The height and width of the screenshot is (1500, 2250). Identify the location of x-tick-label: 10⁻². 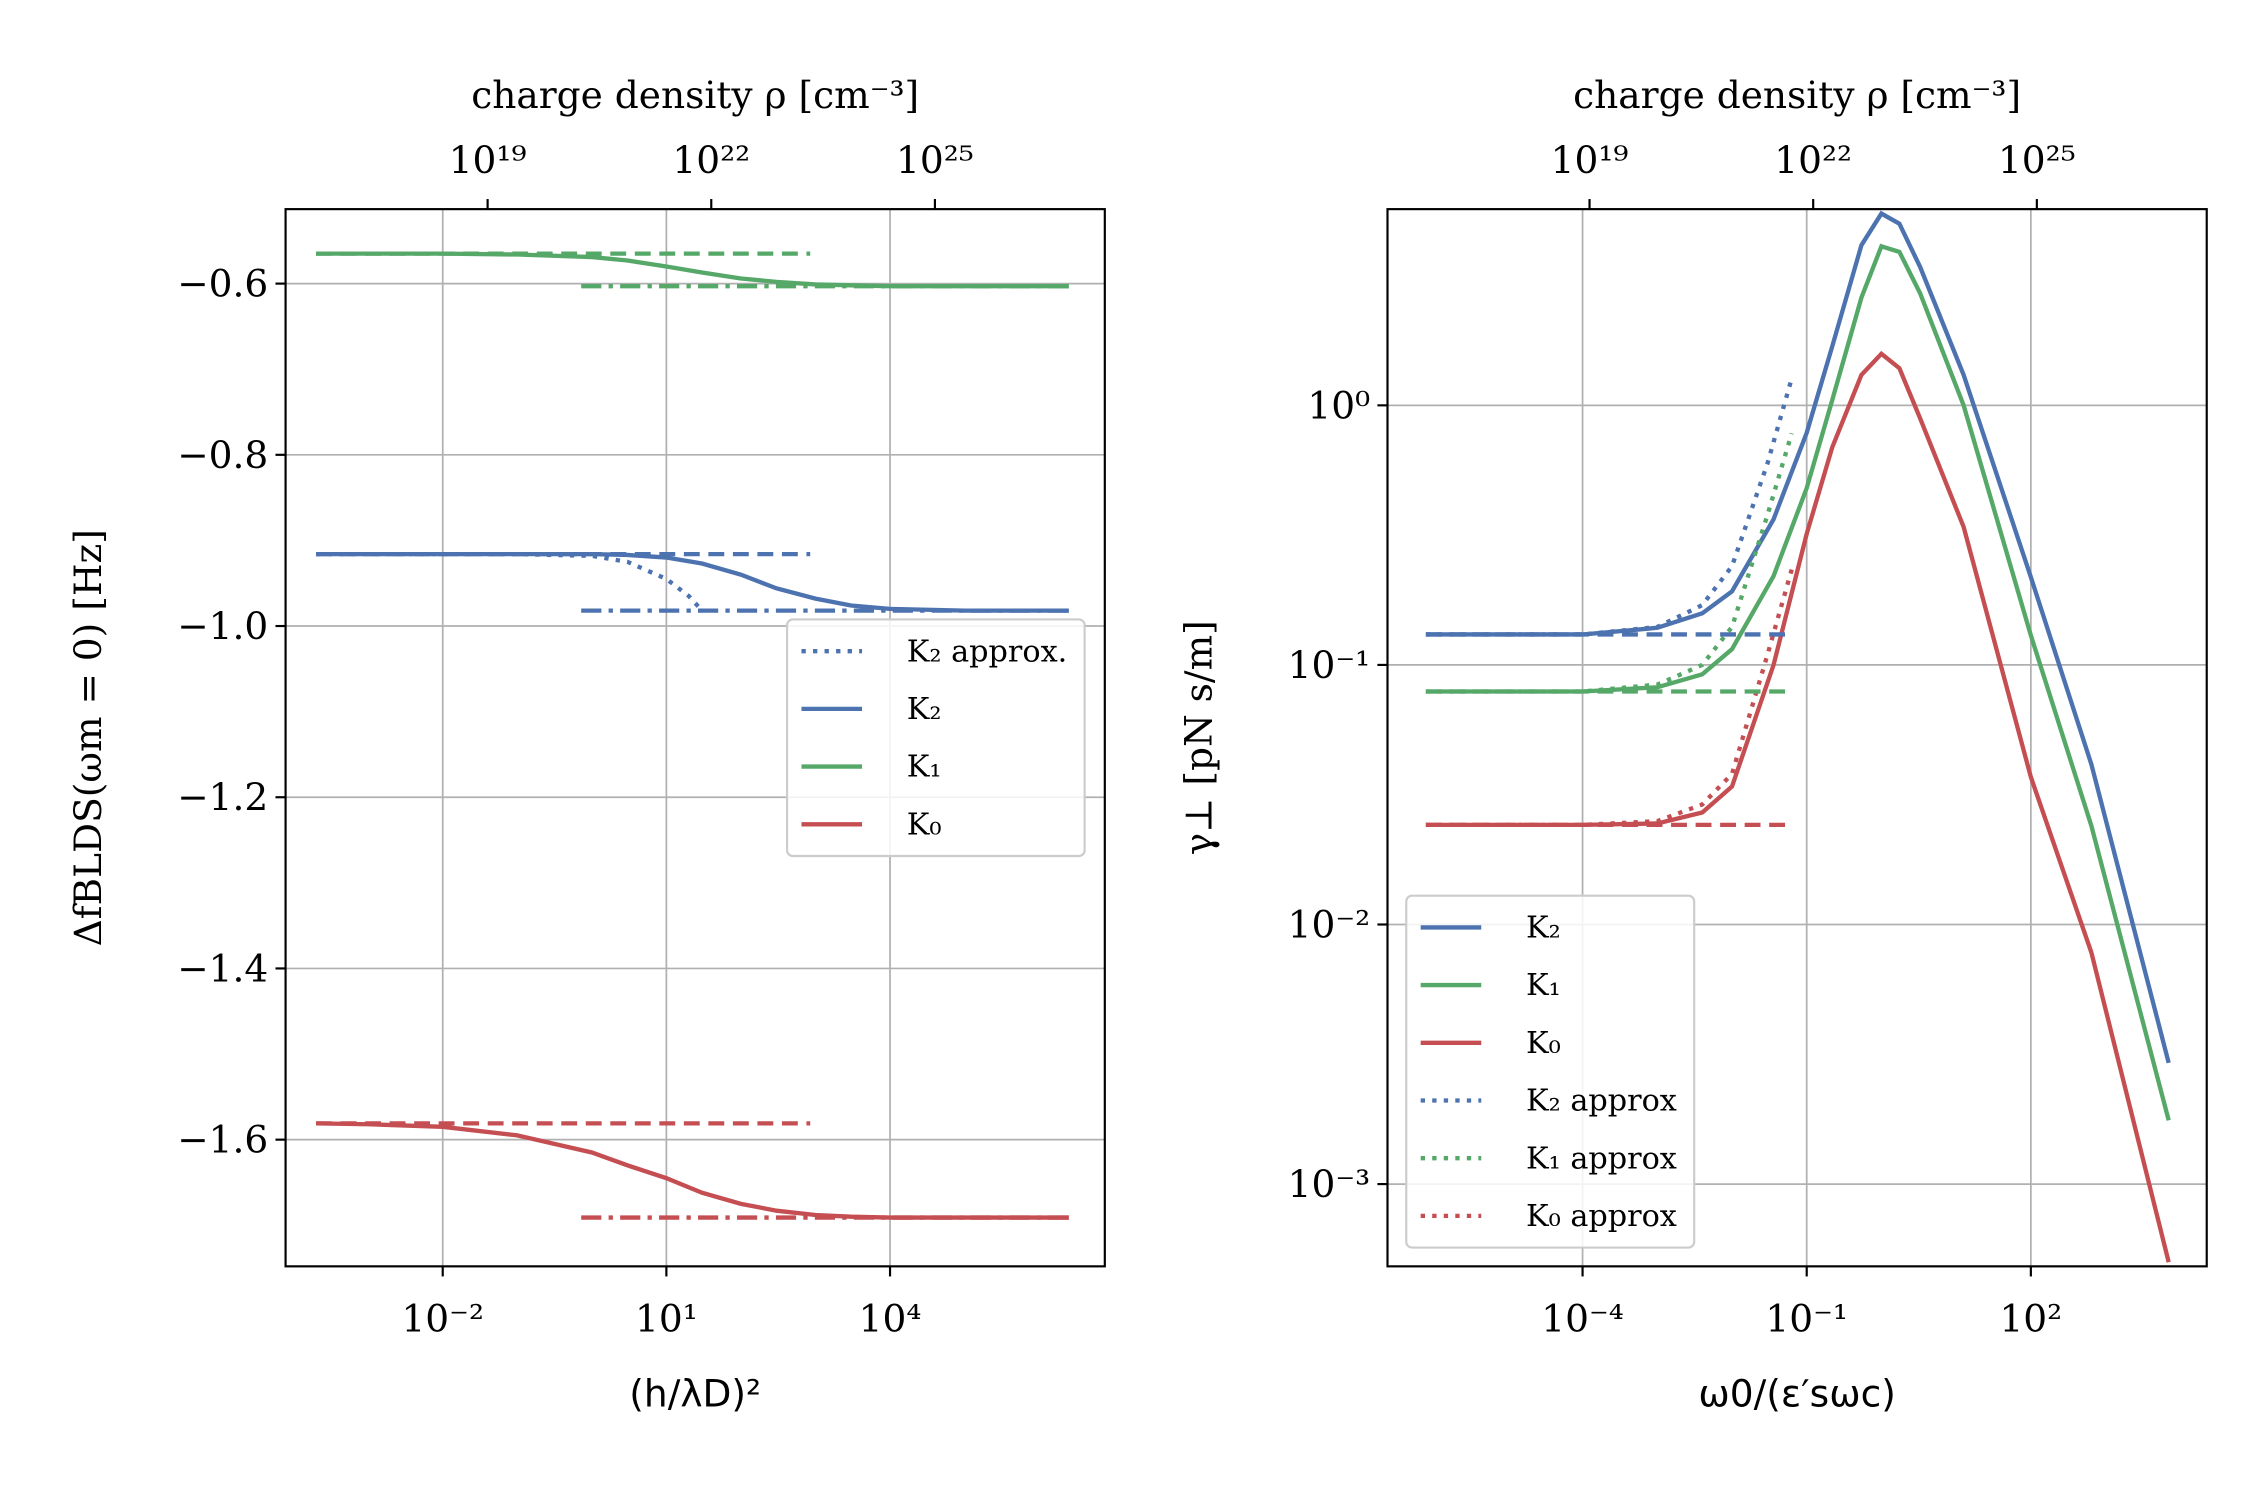
(442, 1318).